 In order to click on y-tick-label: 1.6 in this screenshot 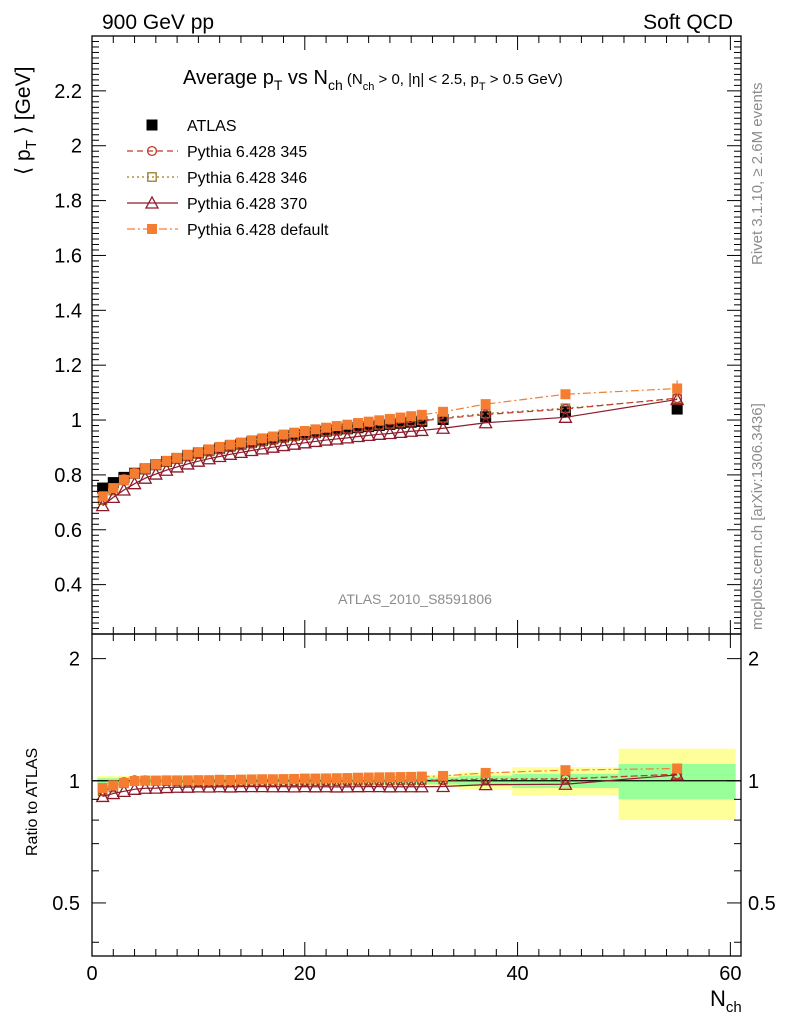, I will do `click(68, 256)`.